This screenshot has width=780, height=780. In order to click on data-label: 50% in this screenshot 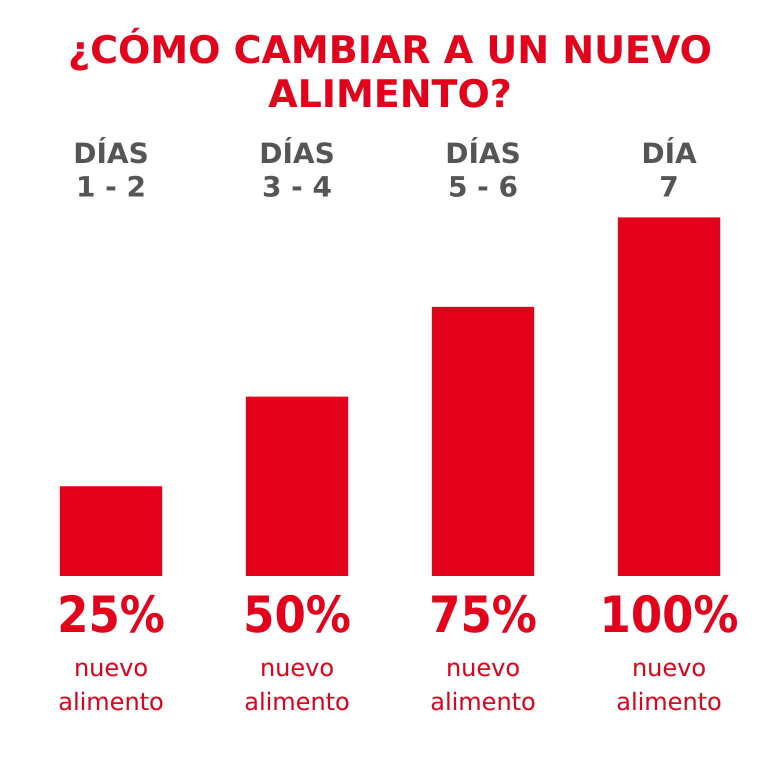, I will do `click(297, 615)`.